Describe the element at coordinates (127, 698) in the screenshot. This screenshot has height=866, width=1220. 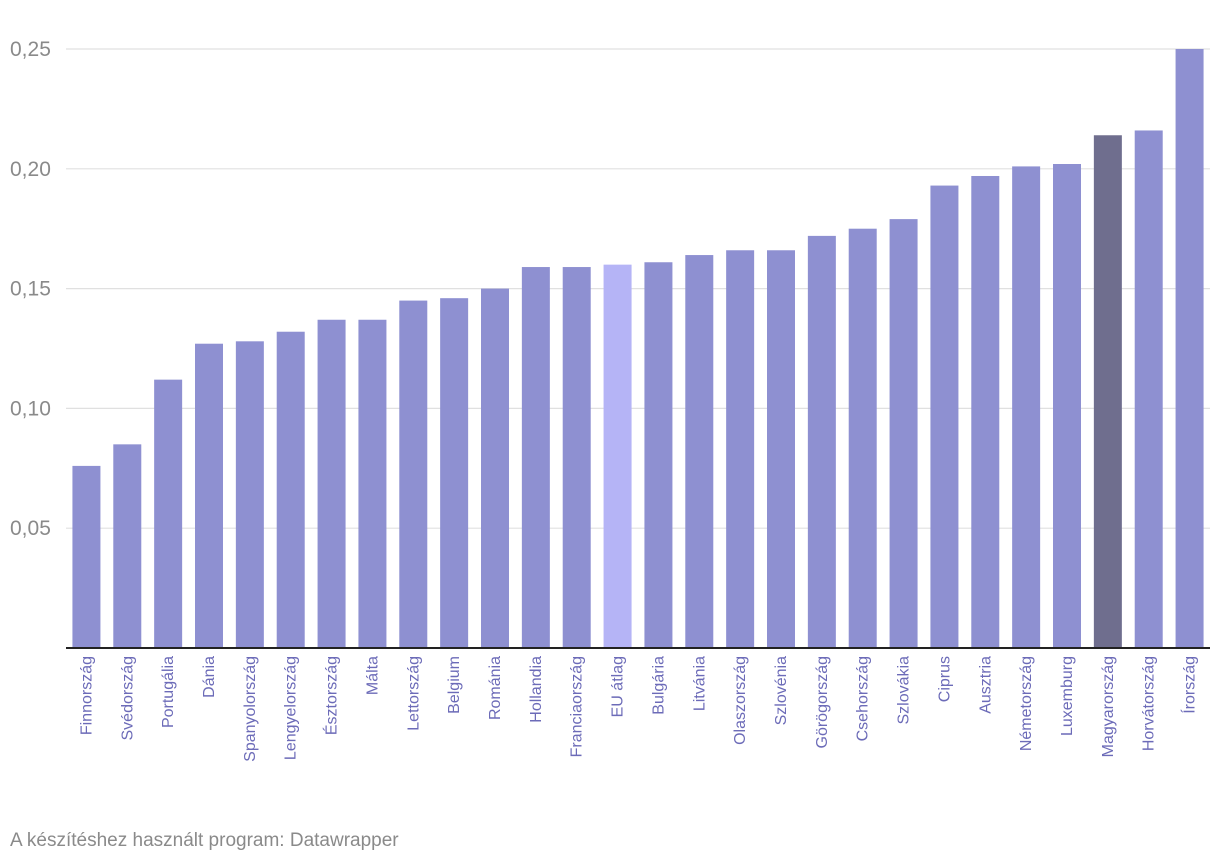
I see `x-tick-label: Svédország` at that location.